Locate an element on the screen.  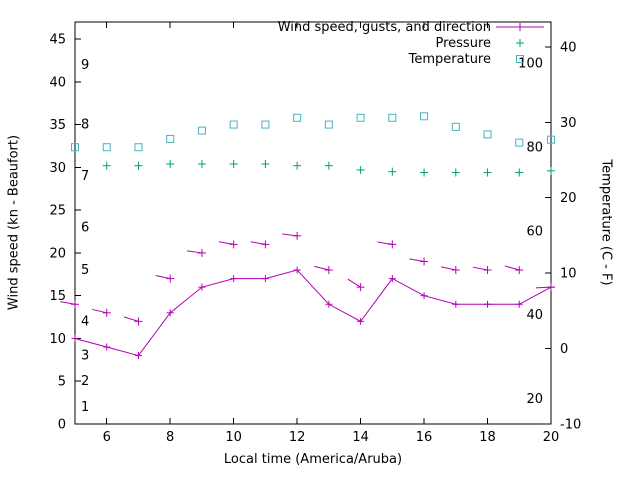
fahrenheit-label: 80 is located at coordinates (534, 147).